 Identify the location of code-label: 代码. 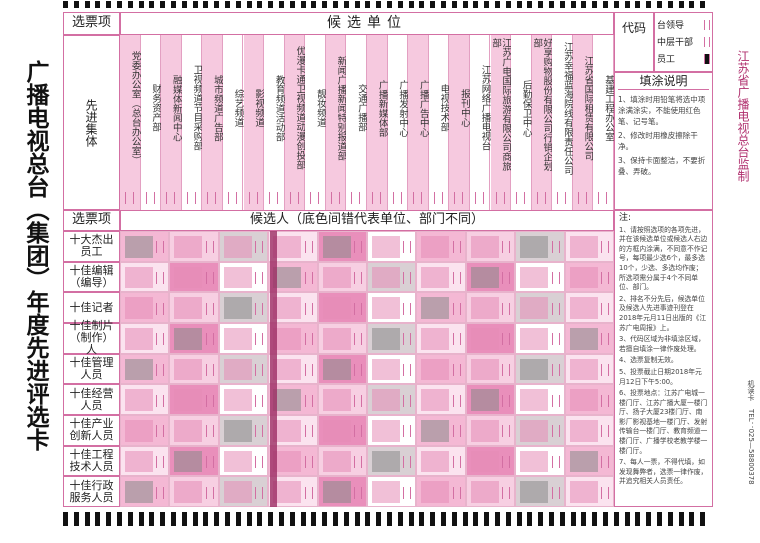
(634, 42).